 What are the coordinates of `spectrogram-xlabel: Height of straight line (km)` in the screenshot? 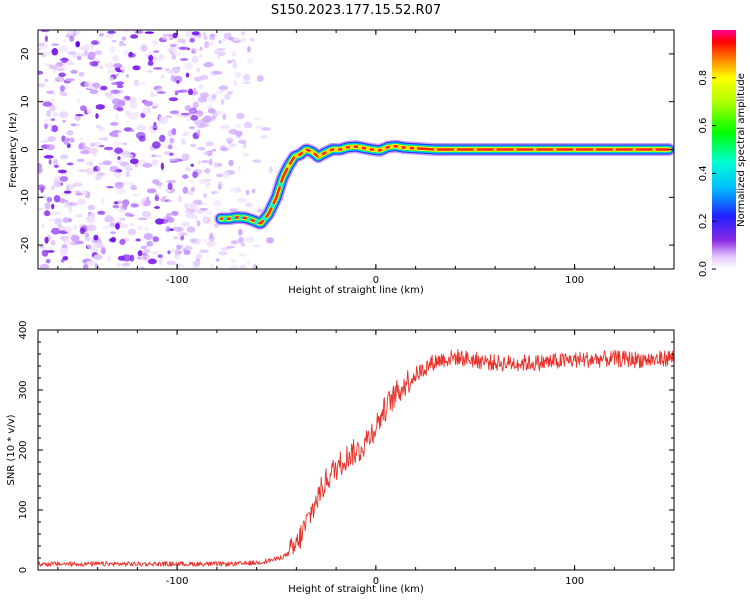 It's located at (356, 290).